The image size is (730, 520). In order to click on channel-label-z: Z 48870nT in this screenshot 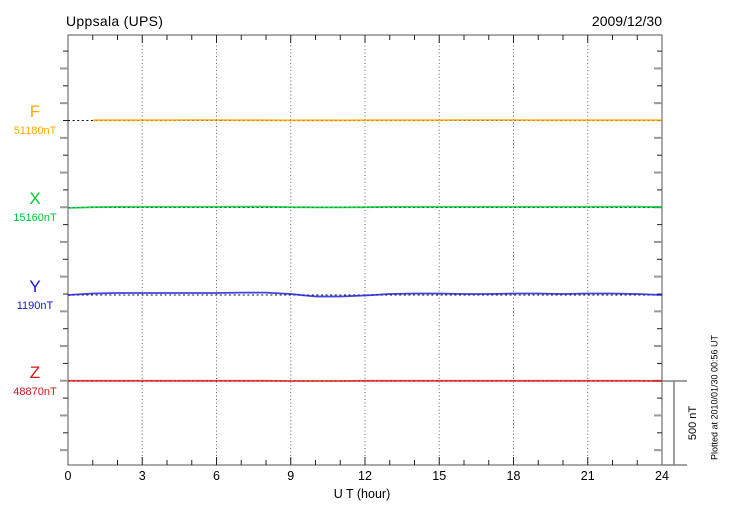, I will do `click(35, 381)`.